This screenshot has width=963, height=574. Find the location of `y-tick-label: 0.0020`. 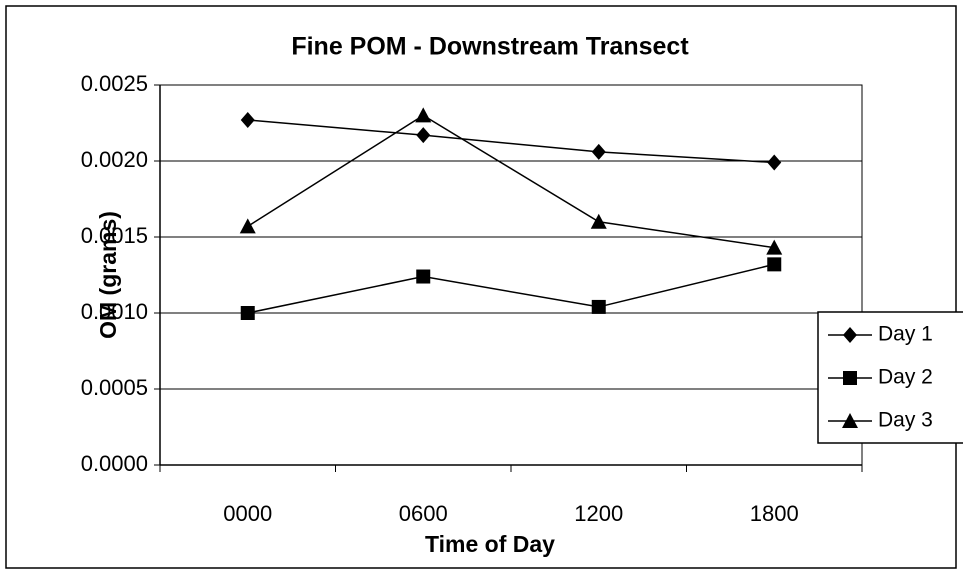

y-tick-label: 0.0020 is located at coordinates (114, 159).